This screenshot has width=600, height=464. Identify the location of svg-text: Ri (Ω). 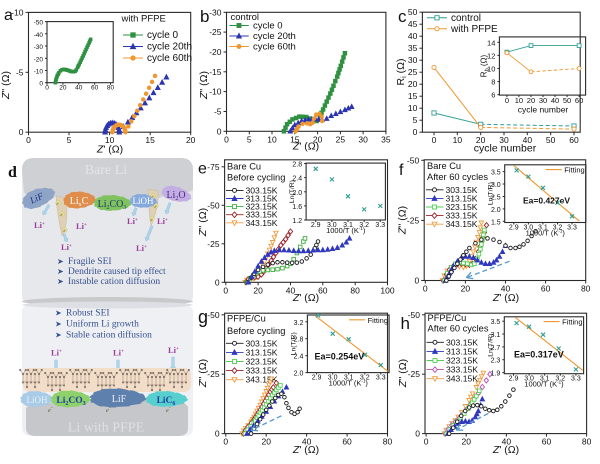
(401, 72).